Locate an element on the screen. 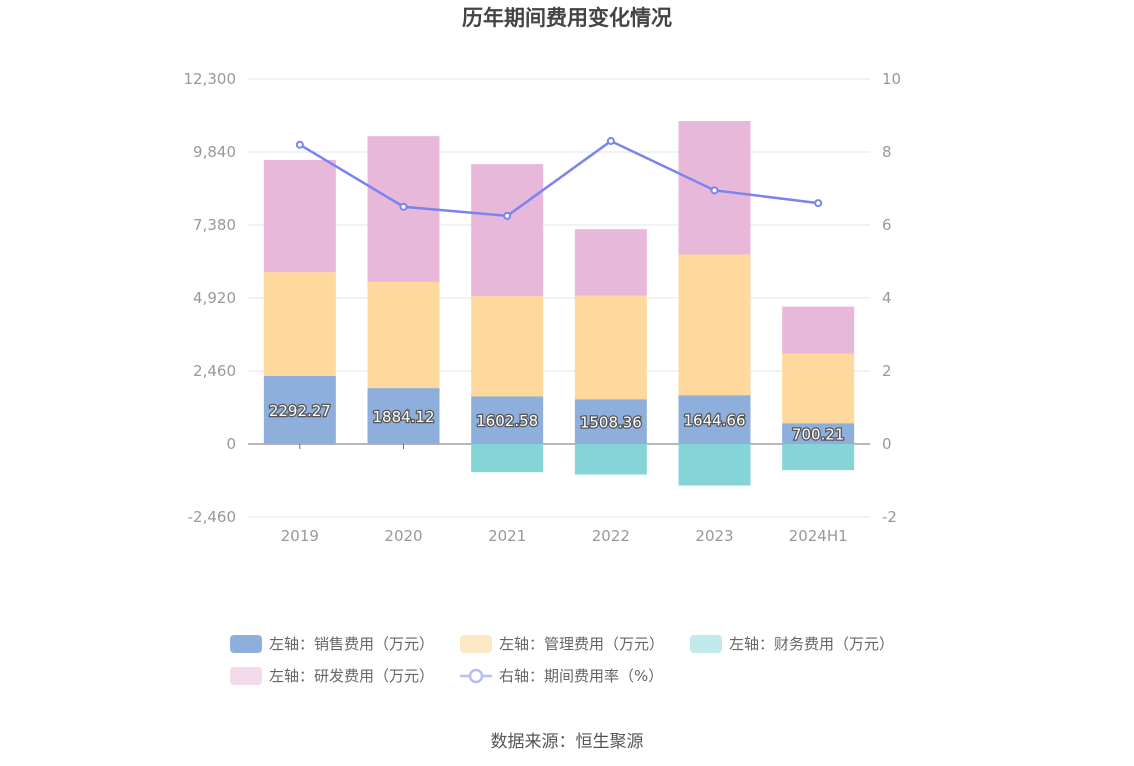 This screenshot has width=1134, height=766. bar-rnd-2021 is located at coordinates (507, 230).